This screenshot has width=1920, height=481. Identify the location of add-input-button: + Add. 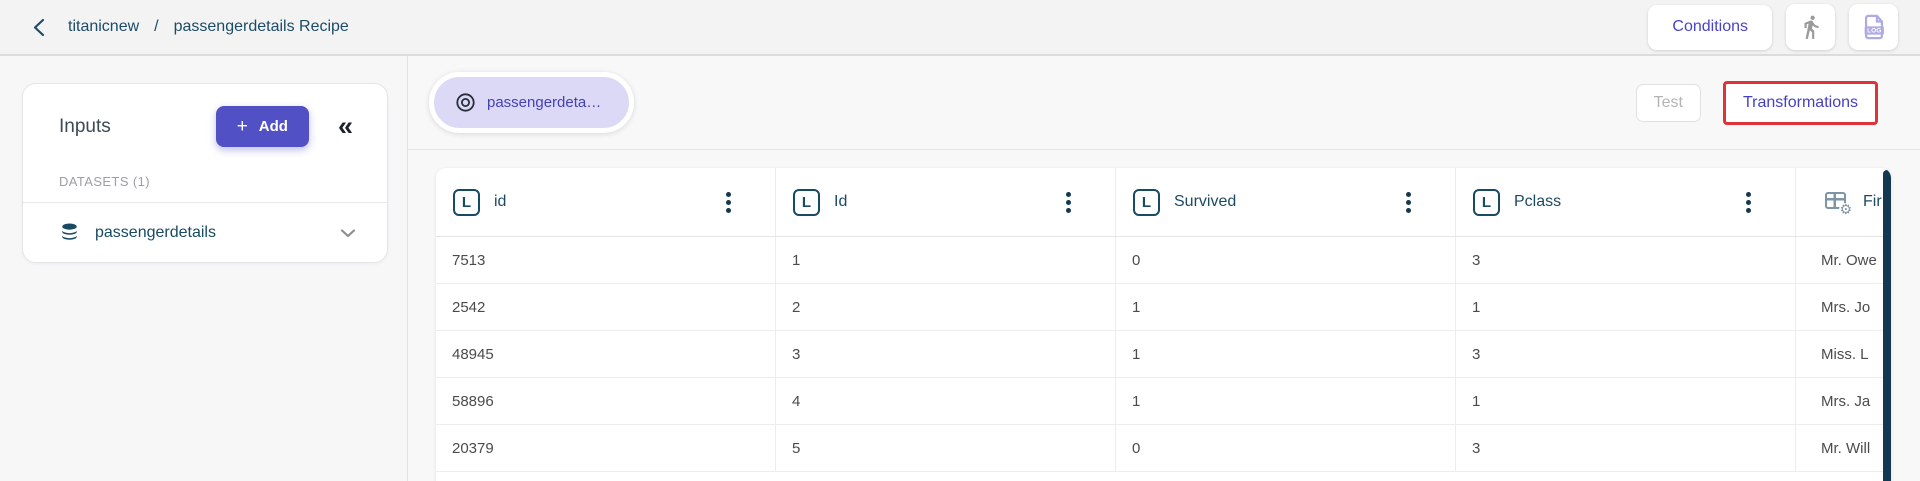
(262, 126).